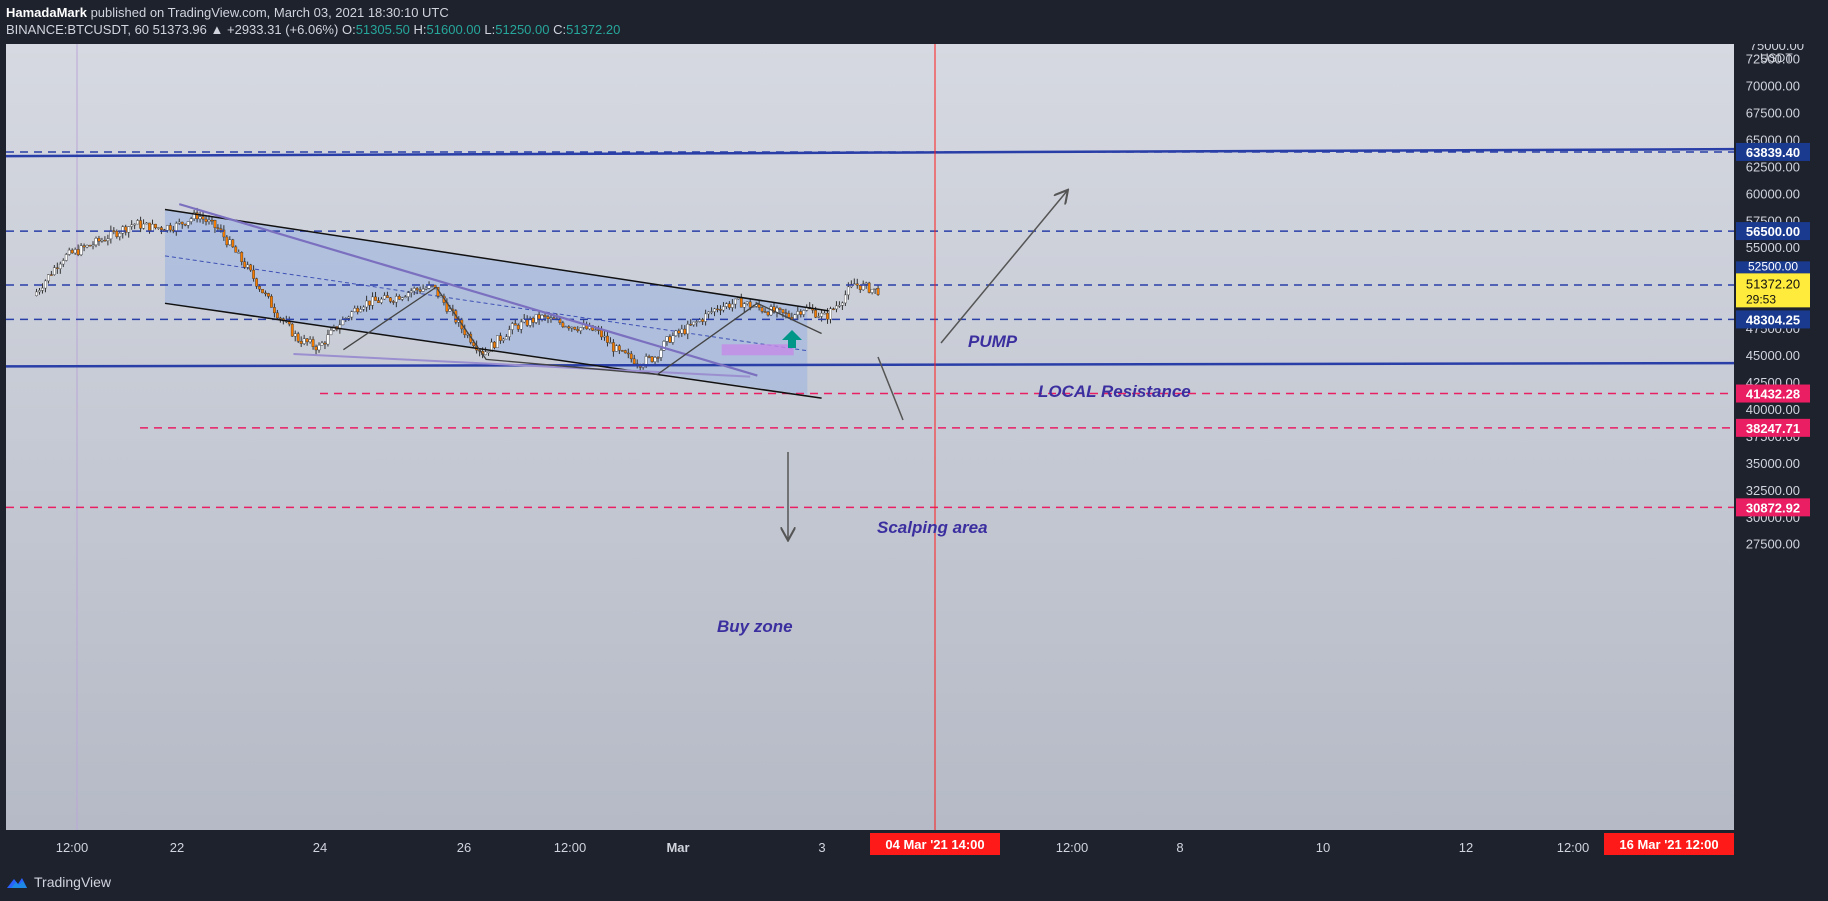 The image size is (1828, 901). What do you see at coordinates (496, 260) in the screenshot?
I see `channel-top-line` at bounding box center [496, 260].